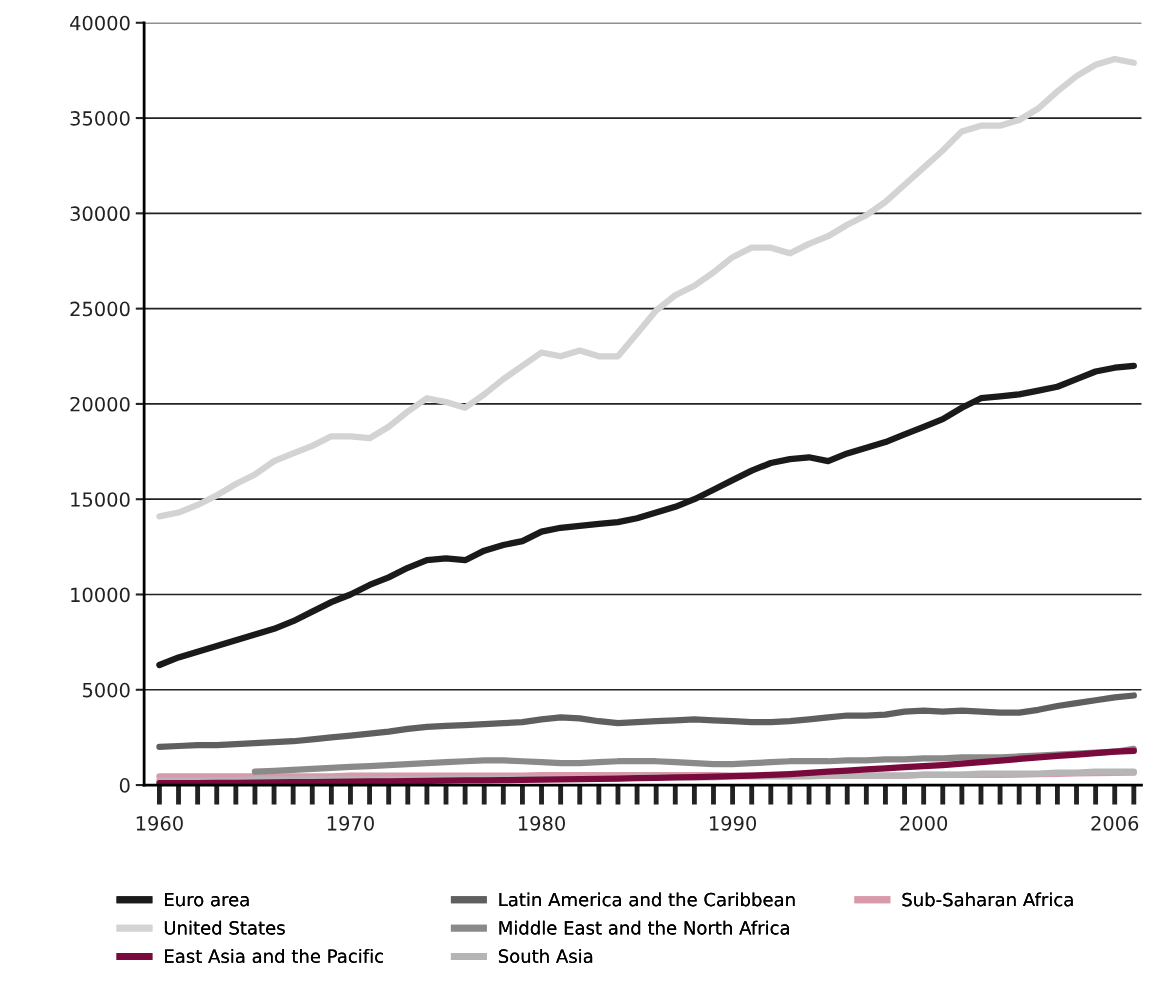  I want to click on y-tick-label: 30000, so click(100, 214).